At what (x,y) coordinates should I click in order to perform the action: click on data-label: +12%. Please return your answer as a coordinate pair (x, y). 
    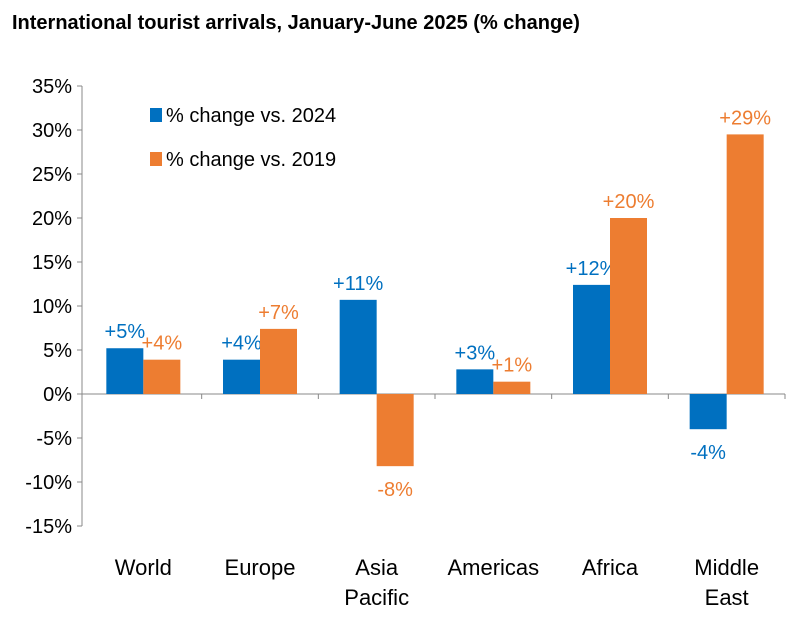
    Looking at the image, I should click on (592, 269).